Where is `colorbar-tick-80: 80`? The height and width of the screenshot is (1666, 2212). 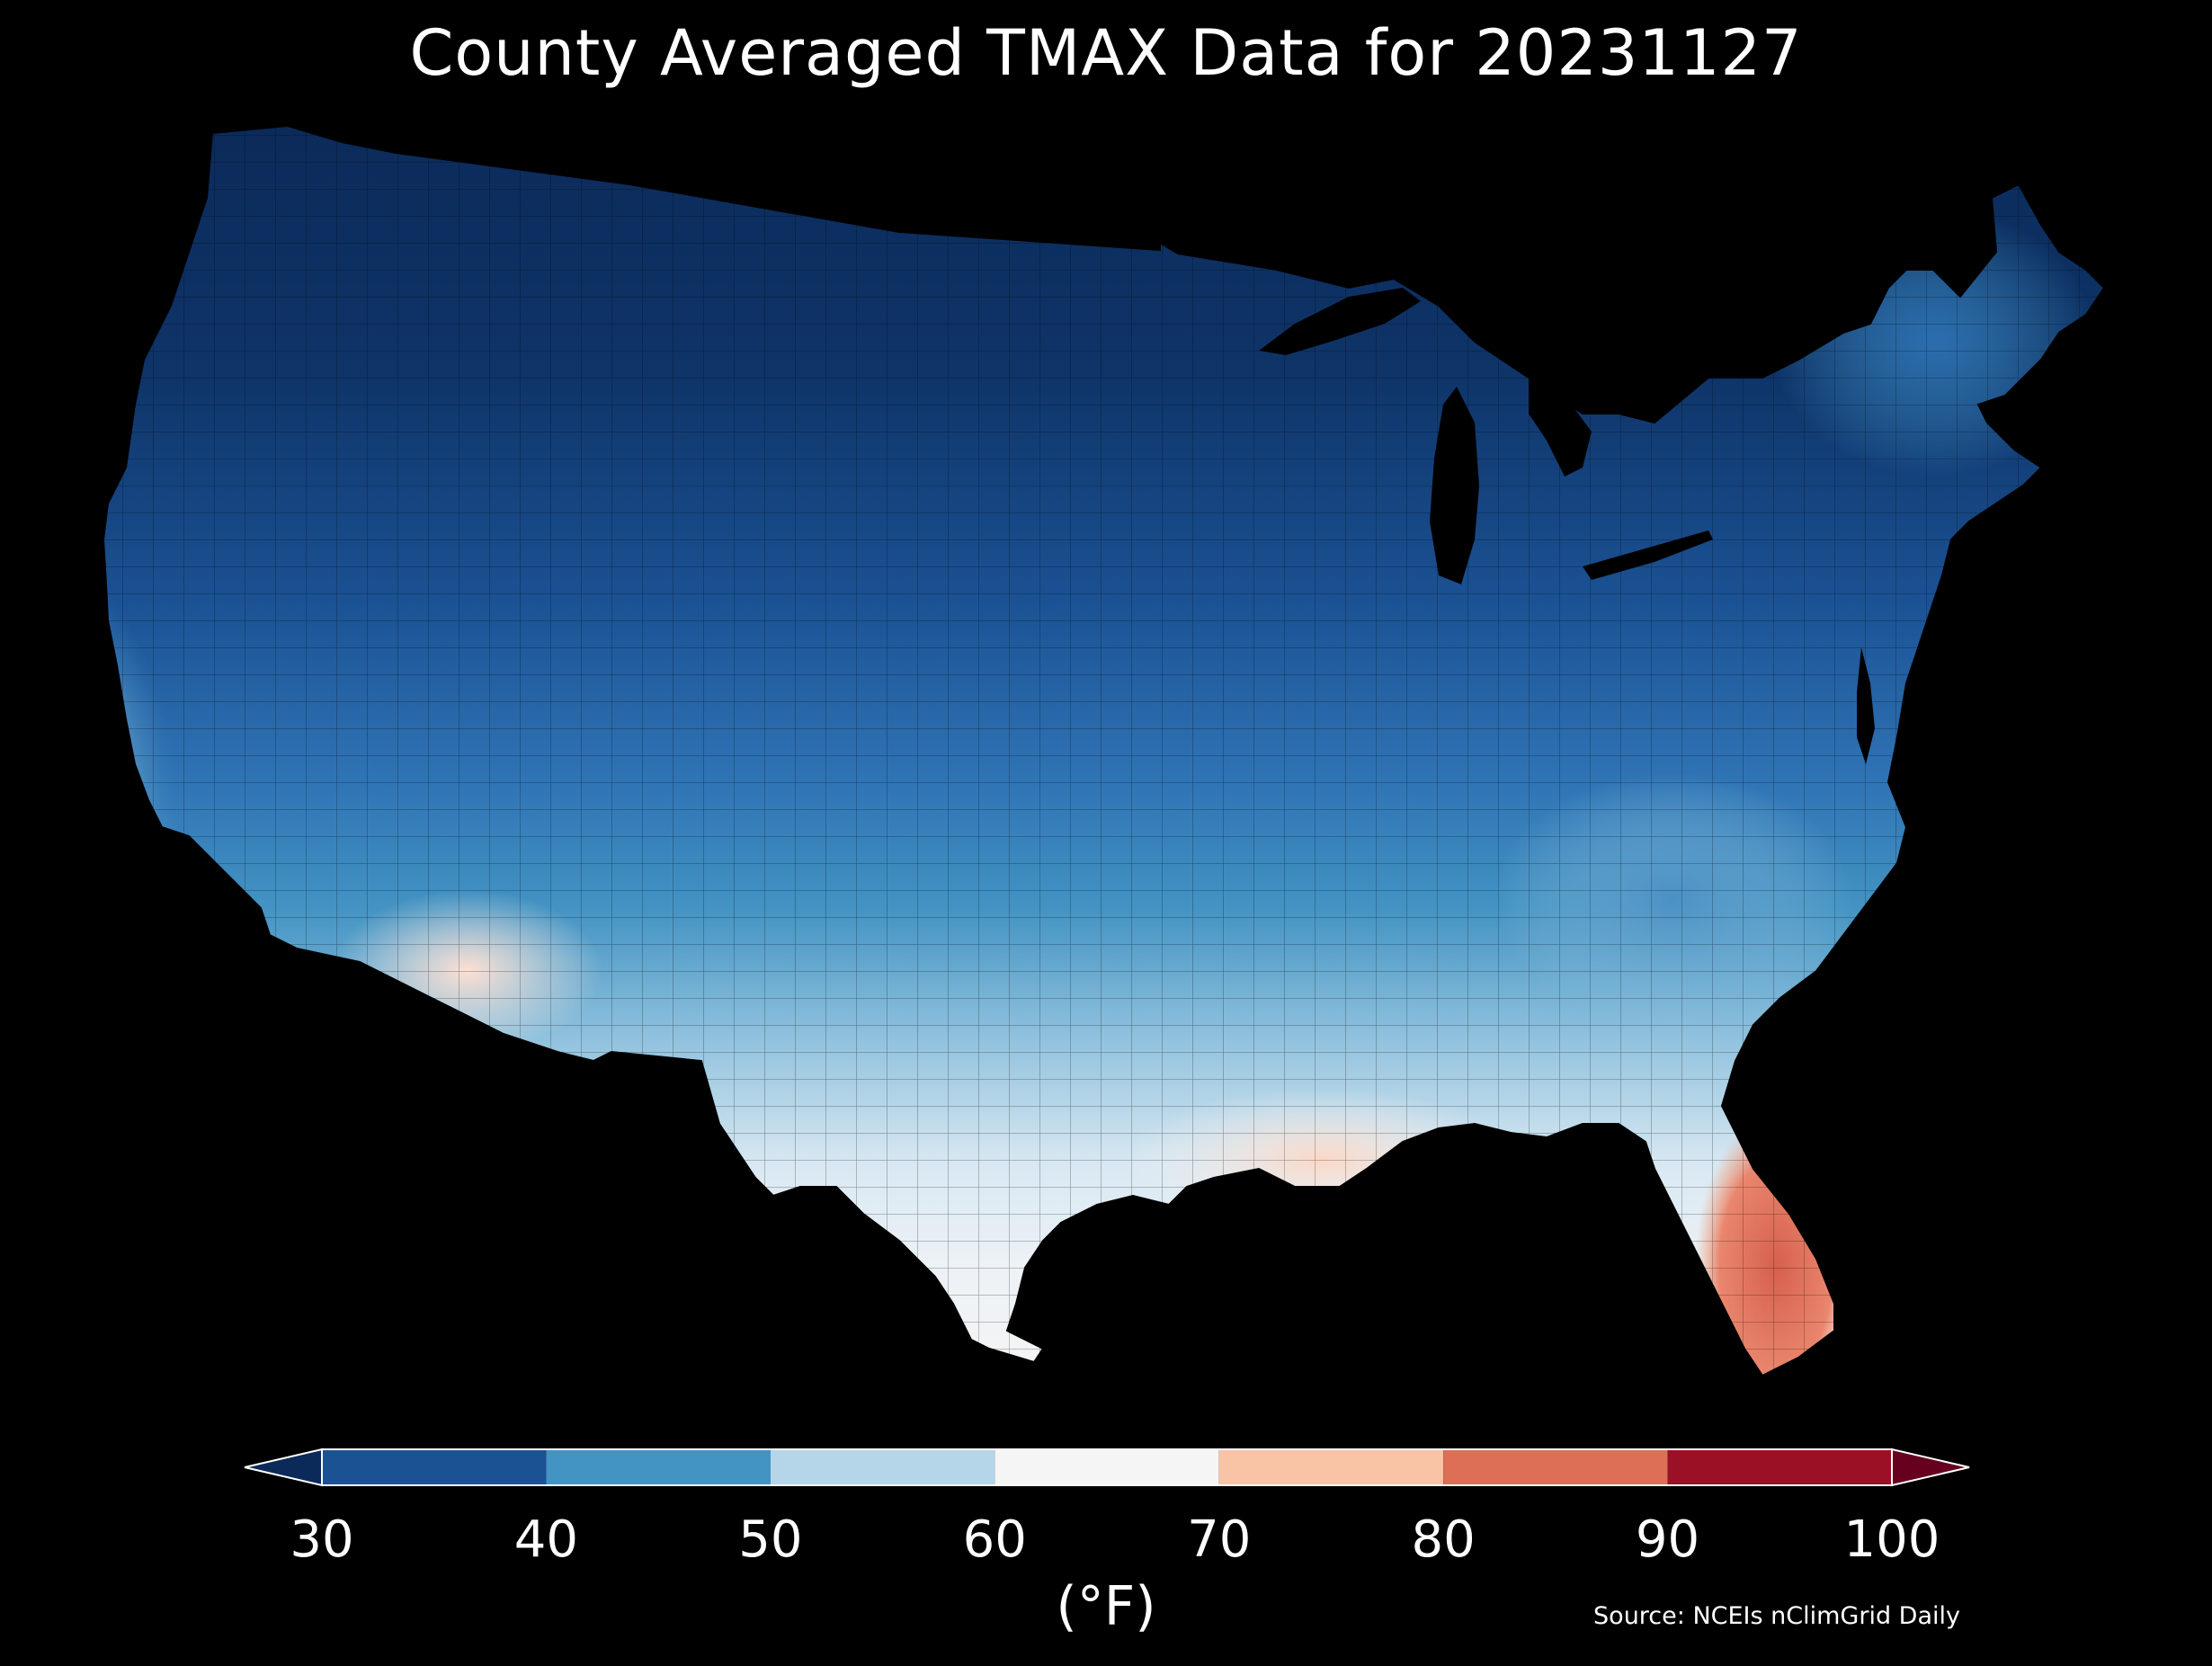 colorbar-tick-80: 80 is located at coordinates (1443, 1540).